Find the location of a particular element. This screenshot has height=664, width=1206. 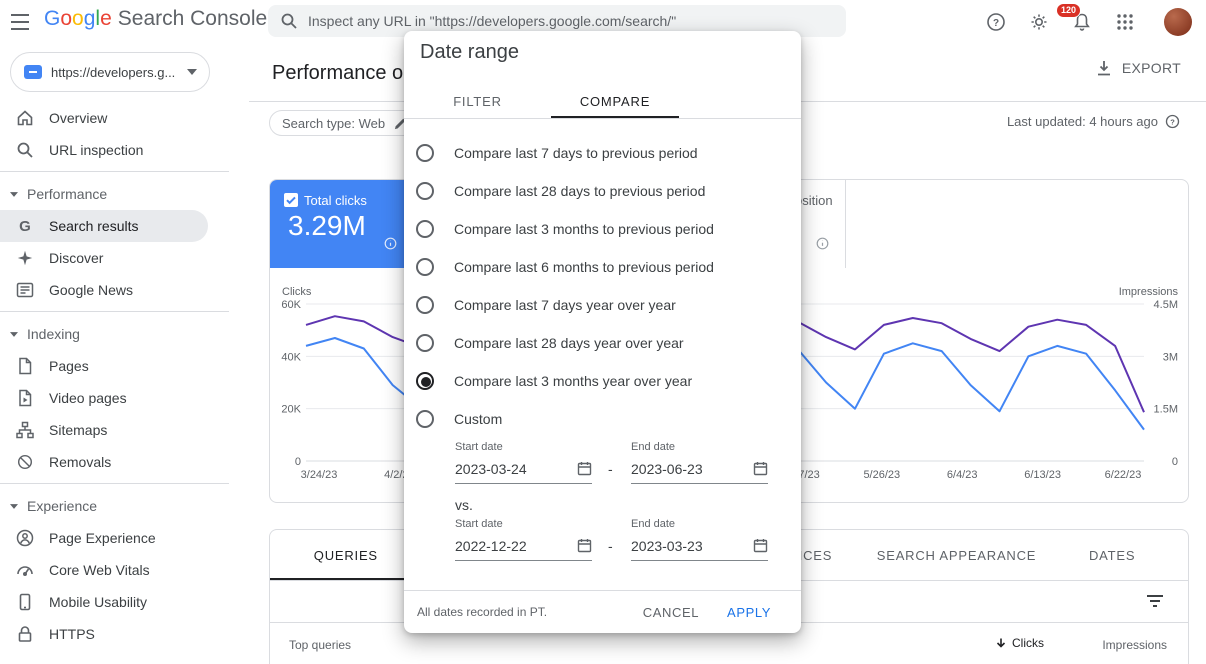

date-value: 2023-03-24 is located at coordinates (491, 468).